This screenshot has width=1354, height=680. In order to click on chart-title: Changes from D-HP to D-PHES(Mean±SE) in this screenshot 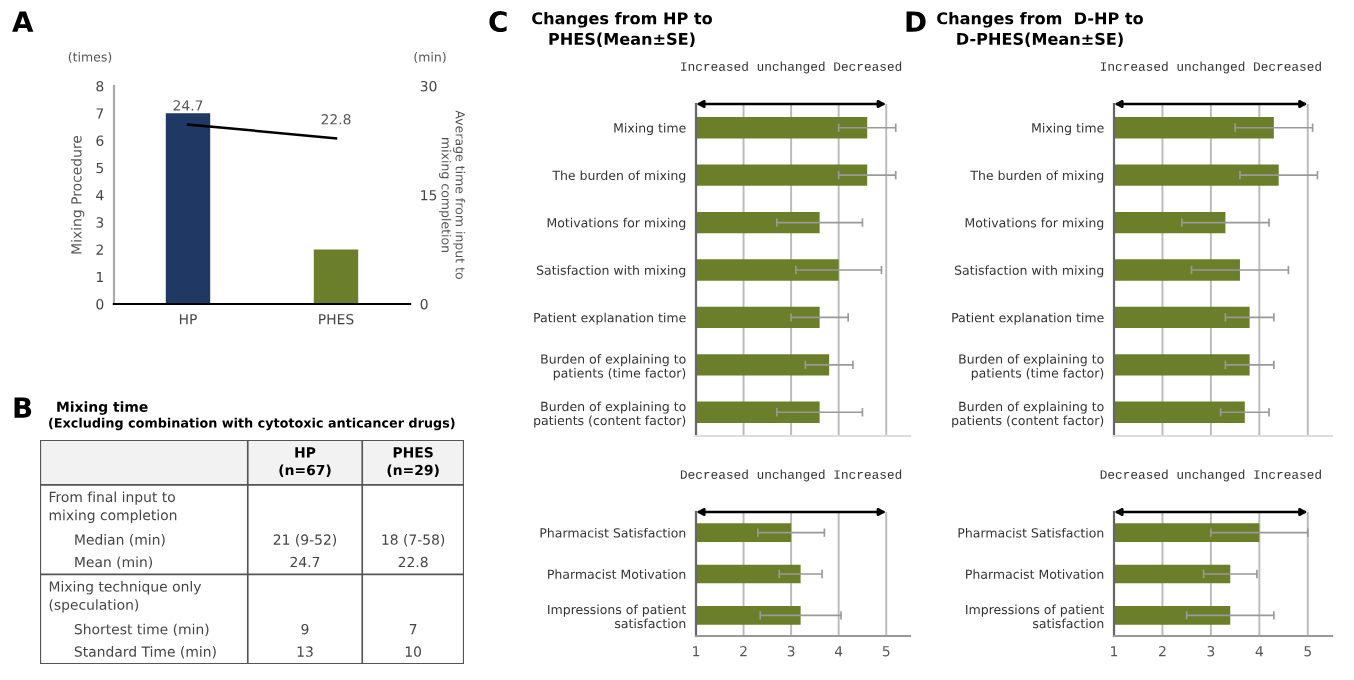, I will do `click(1040, 29)`.